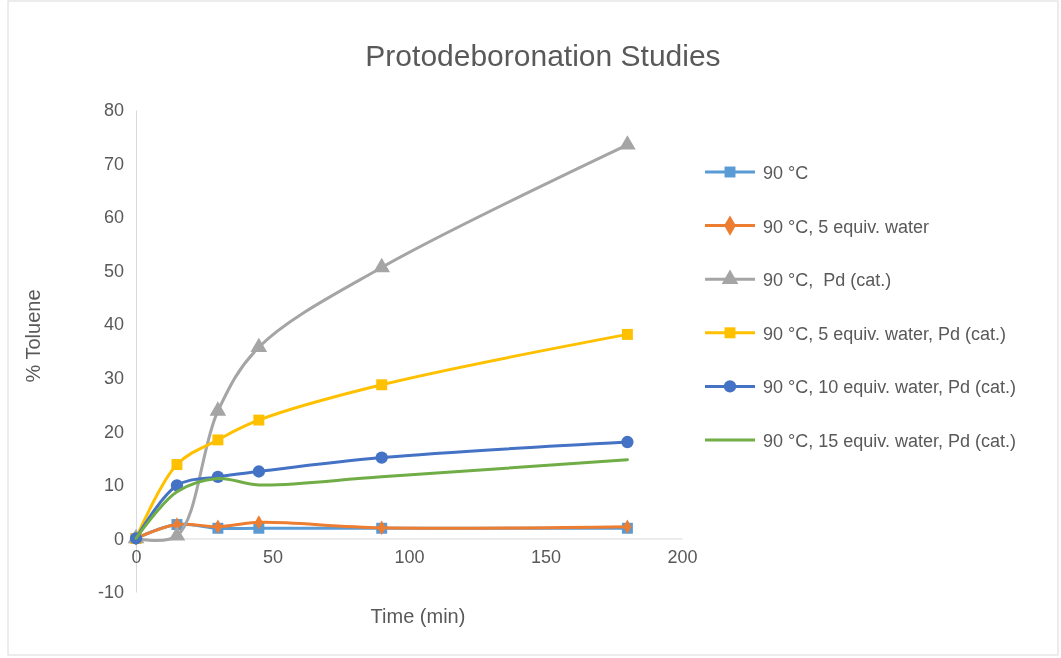 The height and width of the screenshot is (658, 1061). I want to click on x-tick-label: 200, so click(682, 557).